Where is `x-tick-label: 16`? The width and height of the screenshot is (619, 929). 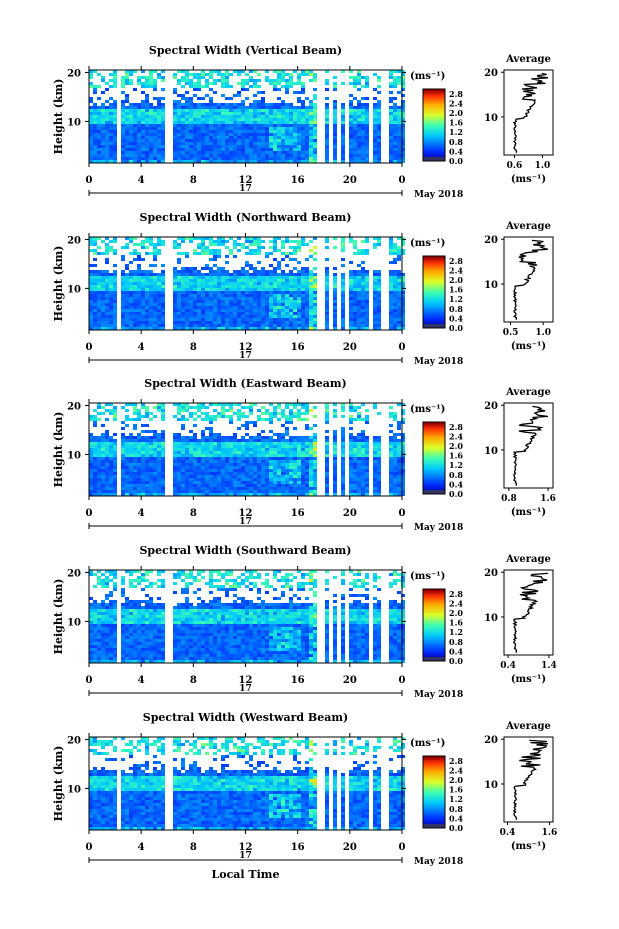
x-tick-label: 16 is located at coordinates (298, 180).